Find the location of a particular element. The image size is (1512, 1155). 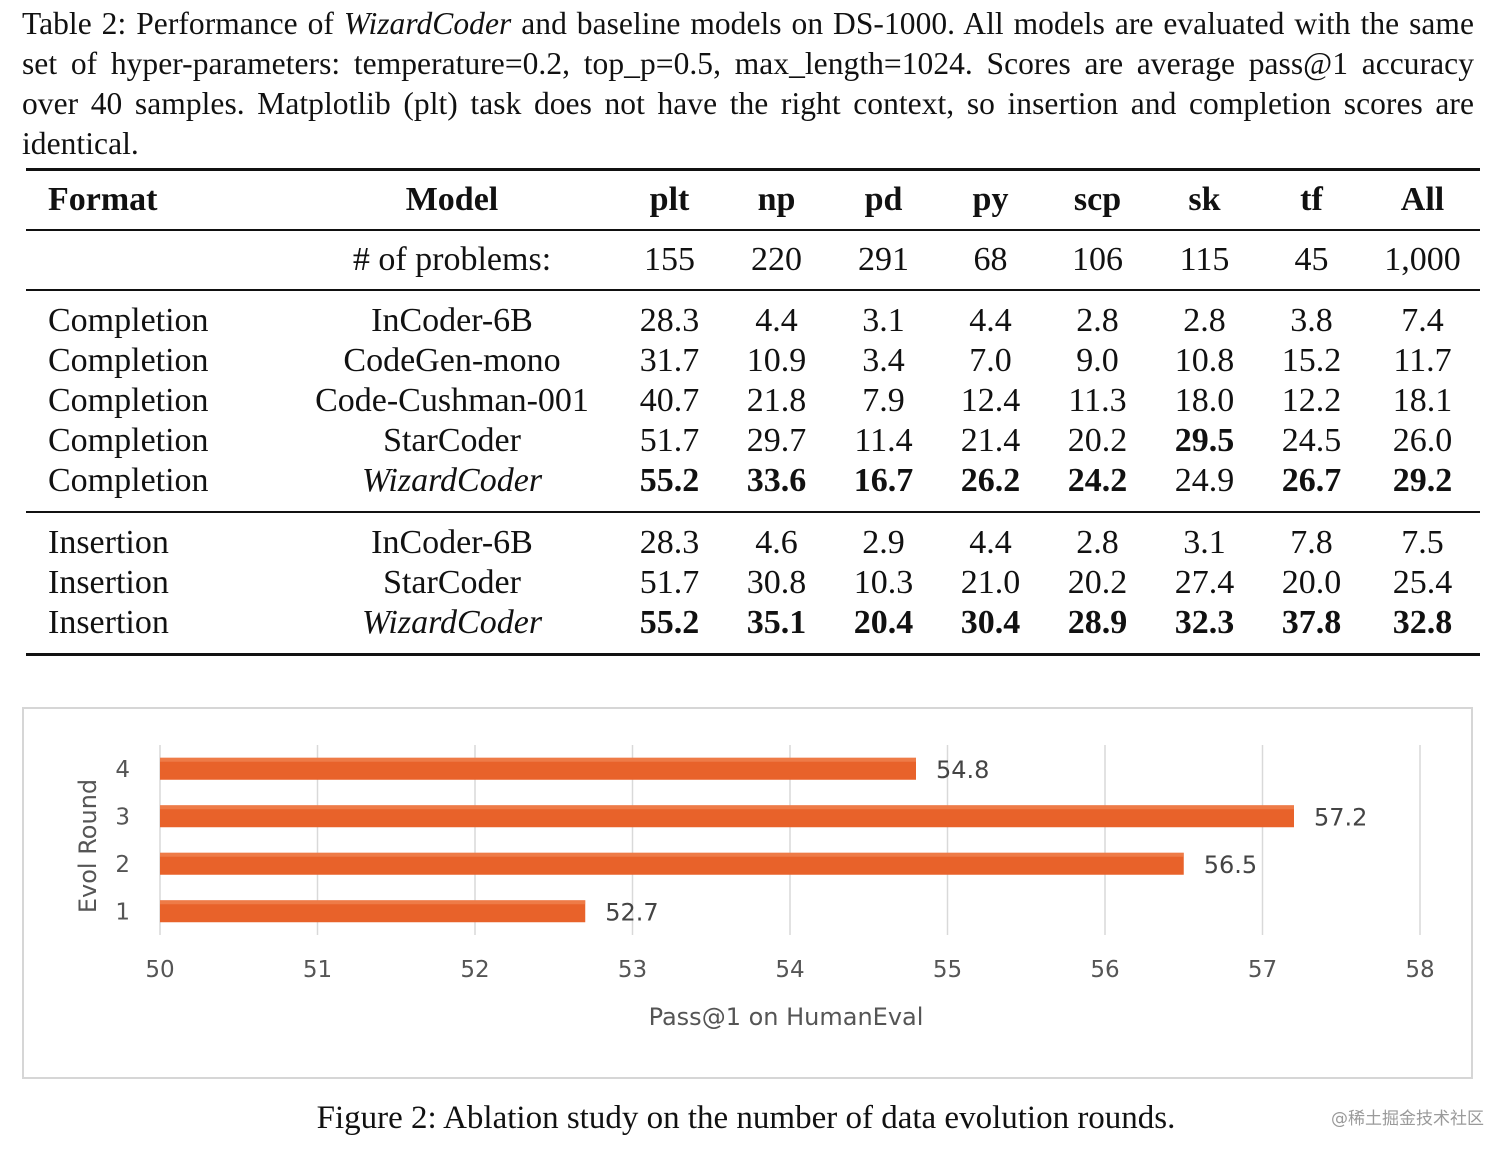

problems-count: 106 is located at coordinates (1097, 259).